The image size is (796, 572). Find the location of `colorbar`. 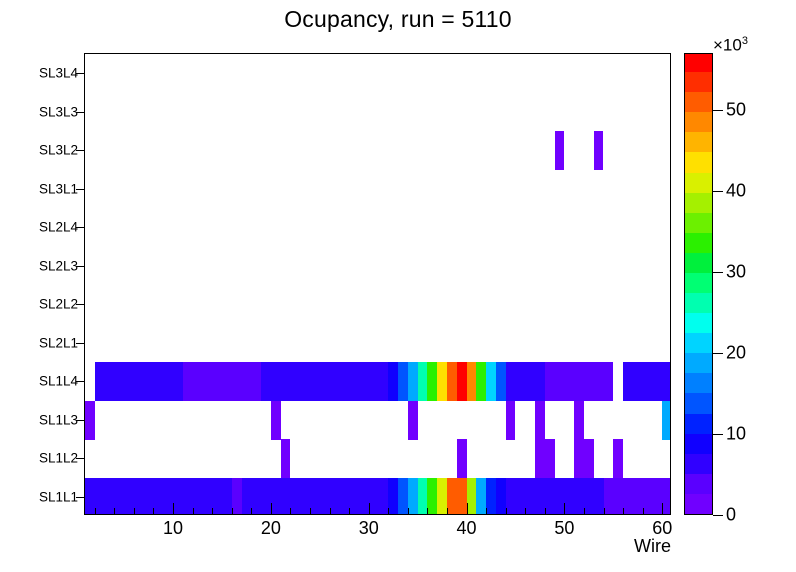

colorbar is located at coordinates (698, 284).